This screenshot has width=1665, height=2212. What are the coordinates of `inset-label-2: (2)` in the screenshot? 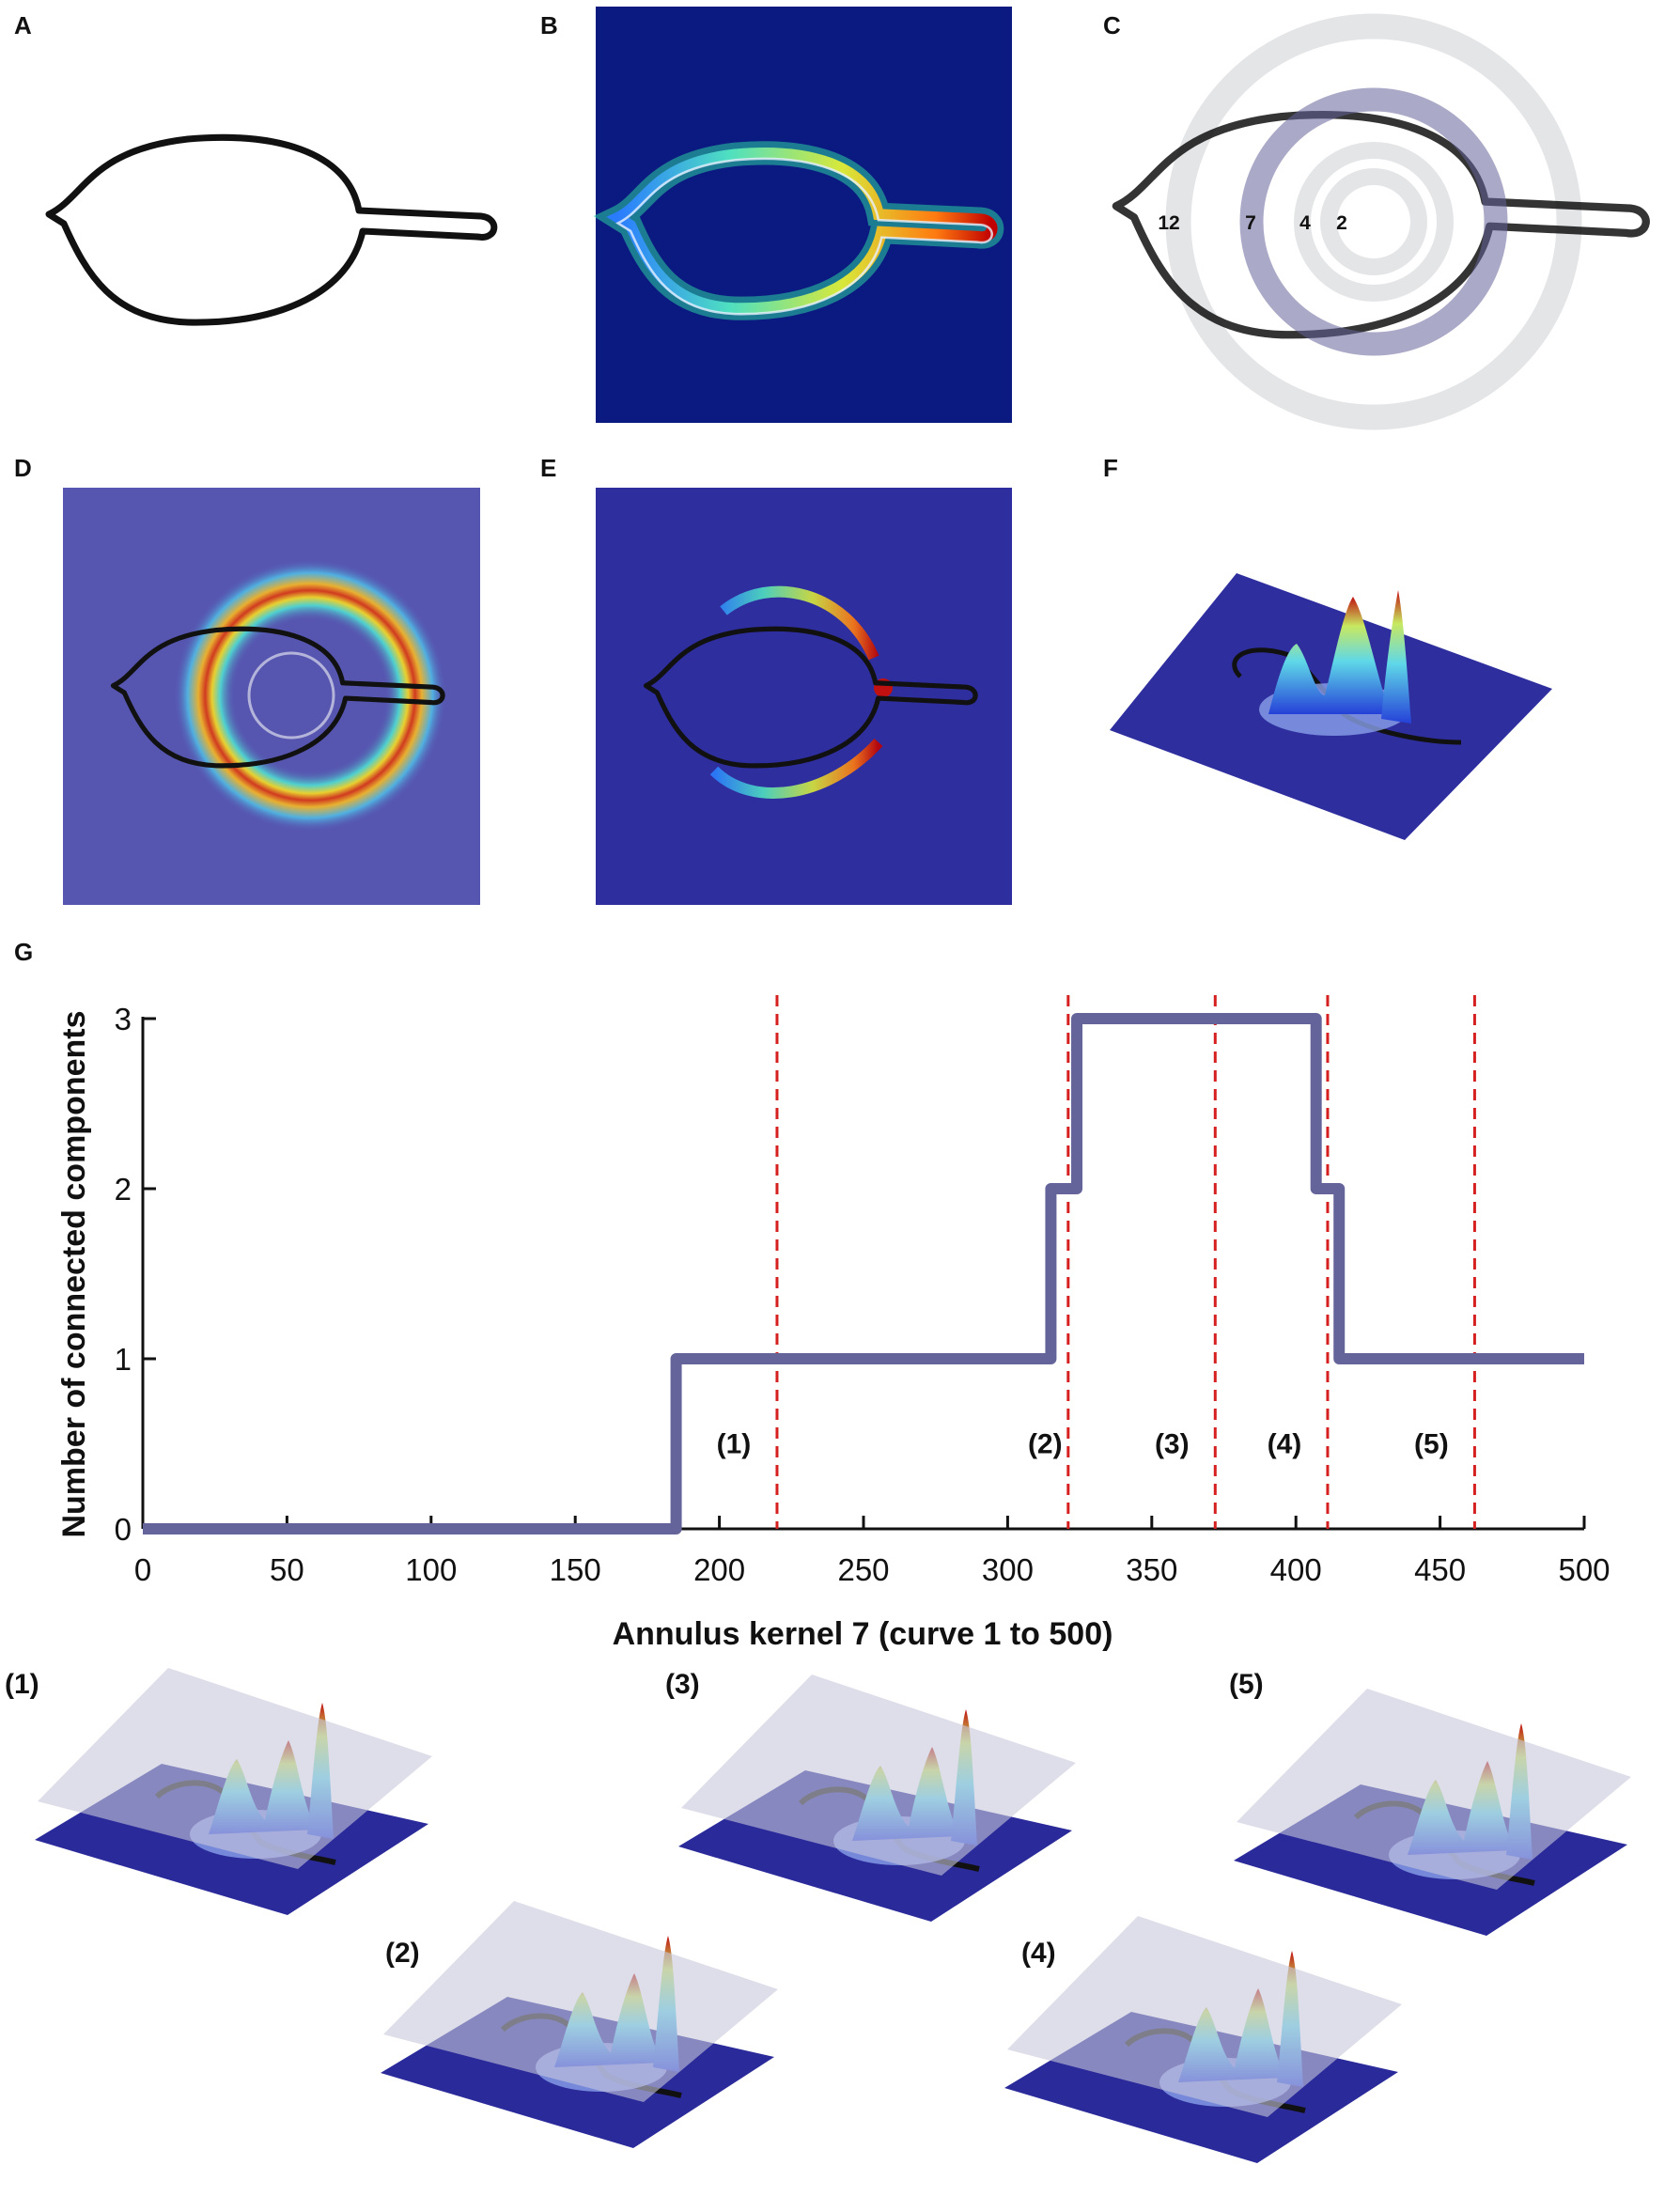 It's located at (402, 1953).